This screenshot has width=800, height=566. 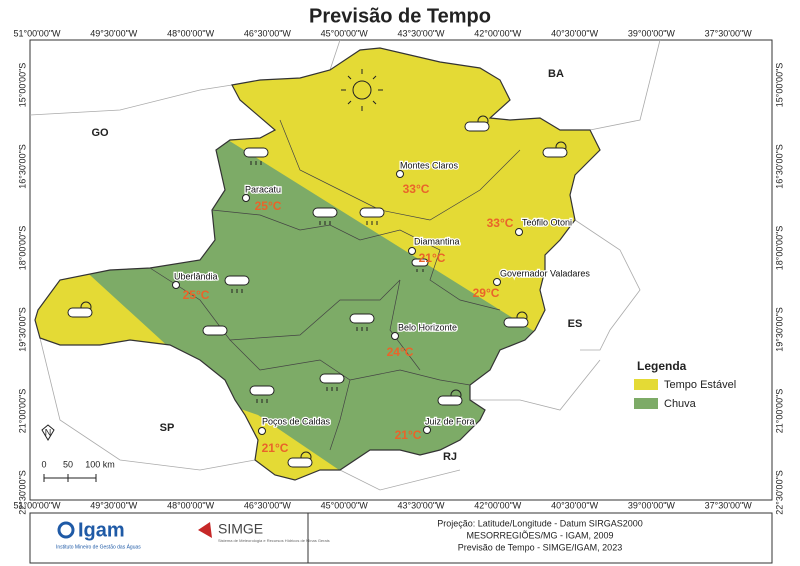 I want to click on city-label-halo: Governador Valadares, so click(x=545, y=273).